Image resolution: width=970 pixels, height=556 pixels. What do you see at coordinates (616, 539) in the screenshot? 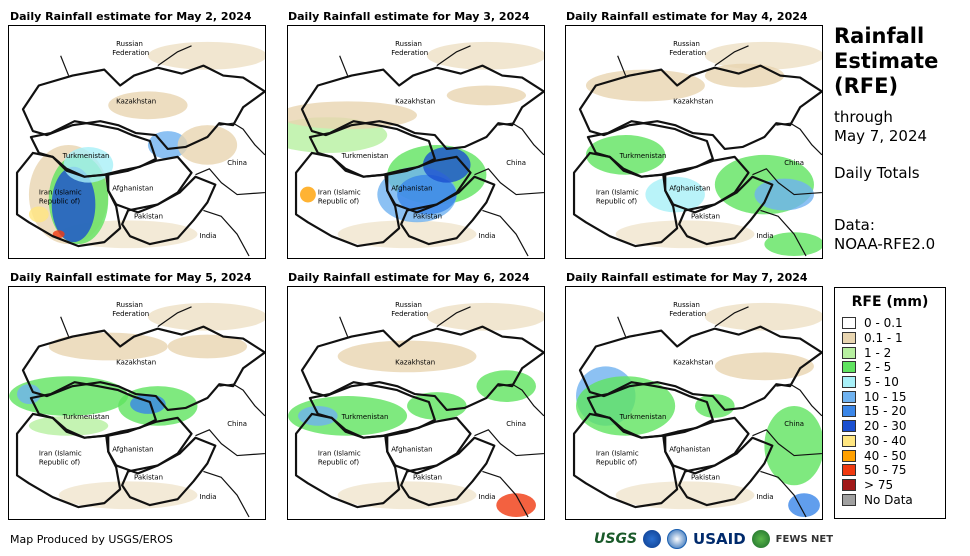
I see `usgs-logo: USGS` at bounding box center [616, 539].